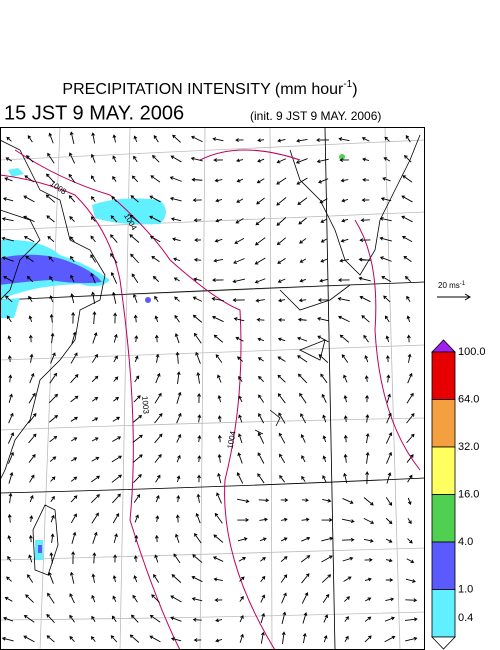 The width and height of the screenshot is (500, 650). Describe the element at coordinates (145, 405) in the screenshot. I see `contour-label: 1003` at that location.